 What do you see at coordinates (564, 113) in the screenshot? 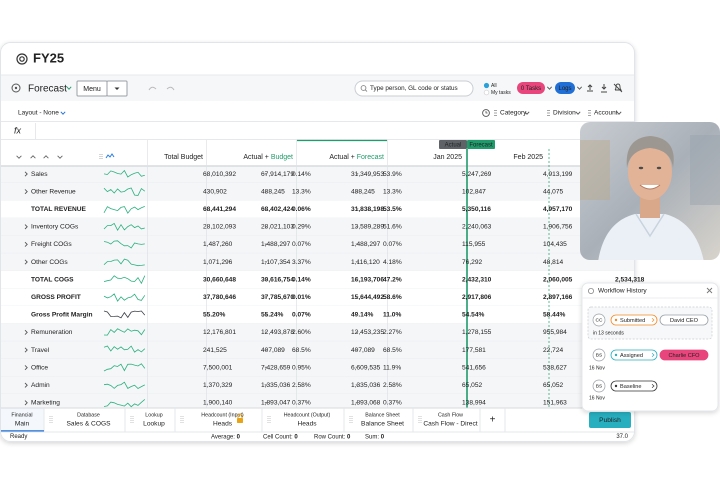
I see `division-filter: Division` at bounding box center [564, 113].